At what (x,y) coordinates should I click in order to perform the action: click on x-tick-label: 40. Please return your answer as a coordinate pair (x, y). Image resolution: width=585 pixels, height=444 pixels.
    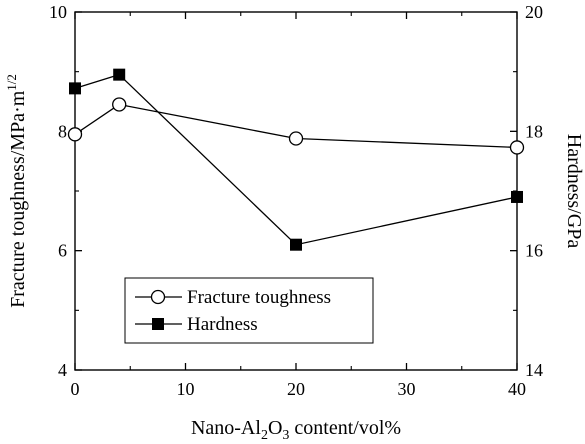
    Looking at the image, I should click on (517, 389).